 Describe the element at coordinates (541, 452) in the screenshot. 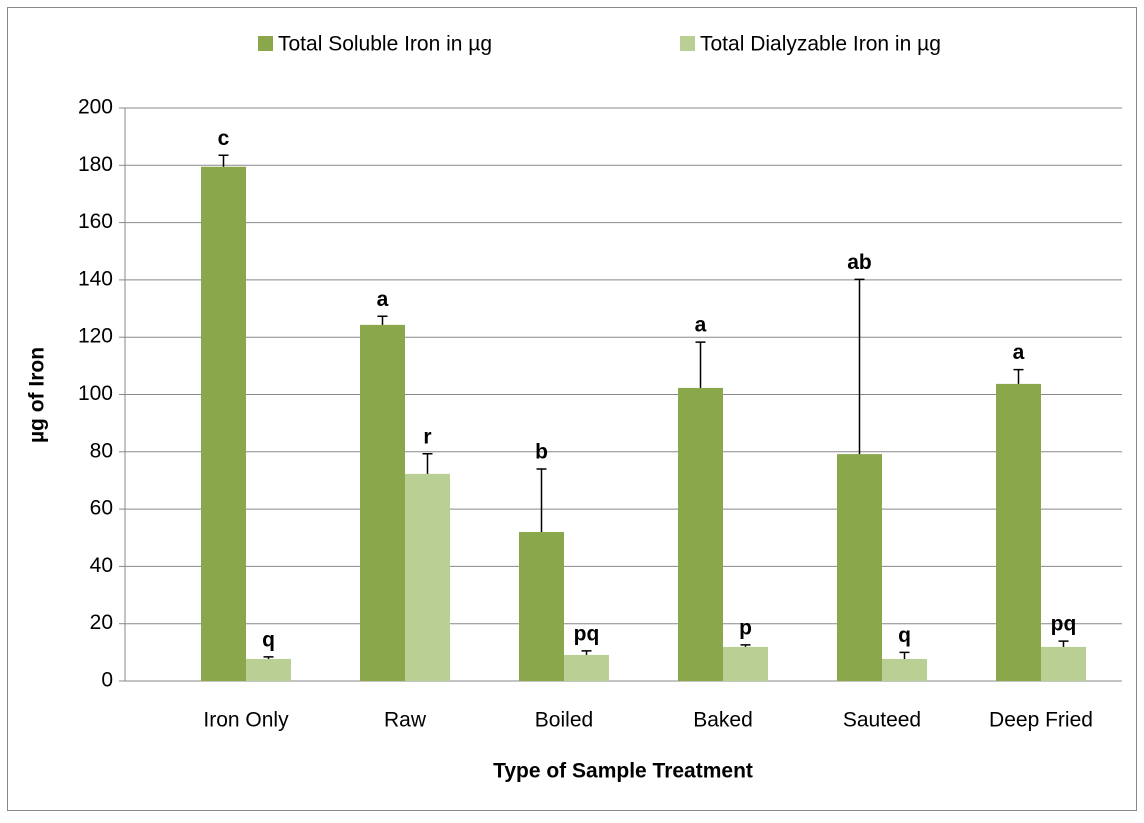

I see `data-annotation: b` at that location.